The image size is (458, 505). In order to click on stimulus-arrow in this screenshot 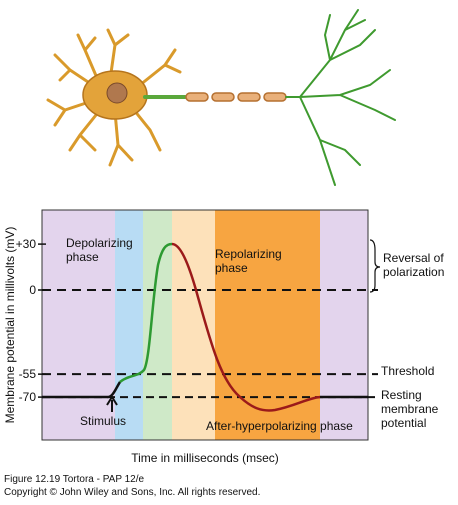, I will do `click(112, 403)`.